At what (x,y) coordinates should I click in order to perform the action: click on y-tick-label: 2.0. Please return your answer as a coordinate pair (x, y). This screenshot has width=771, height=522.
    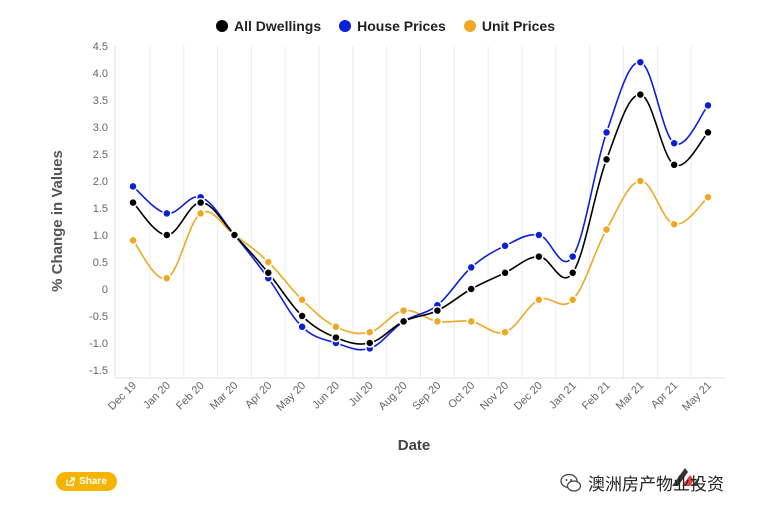
    Looking at the image, I should click on (100, 182).